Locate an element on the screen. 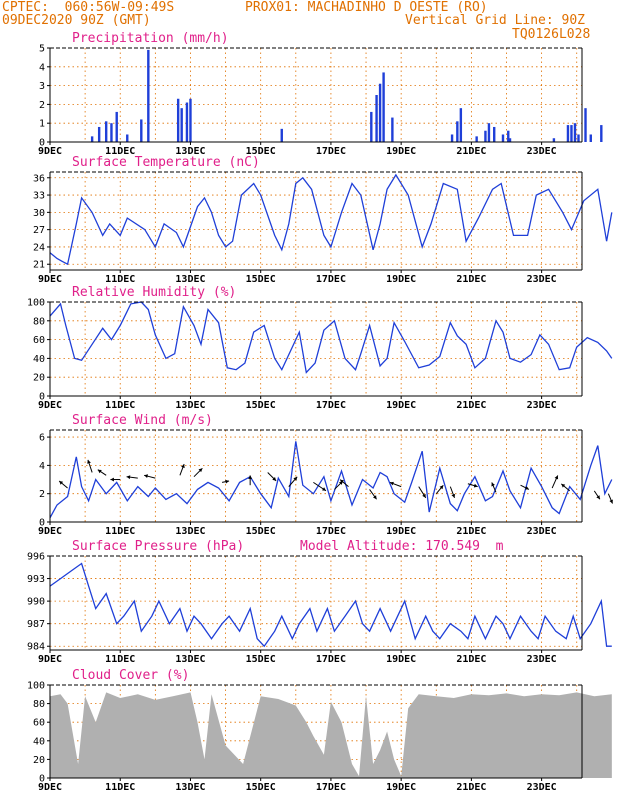 The height and width of the screenshot is (800, 618). y-tick-label: 80 is located at coordinates (39, 704).